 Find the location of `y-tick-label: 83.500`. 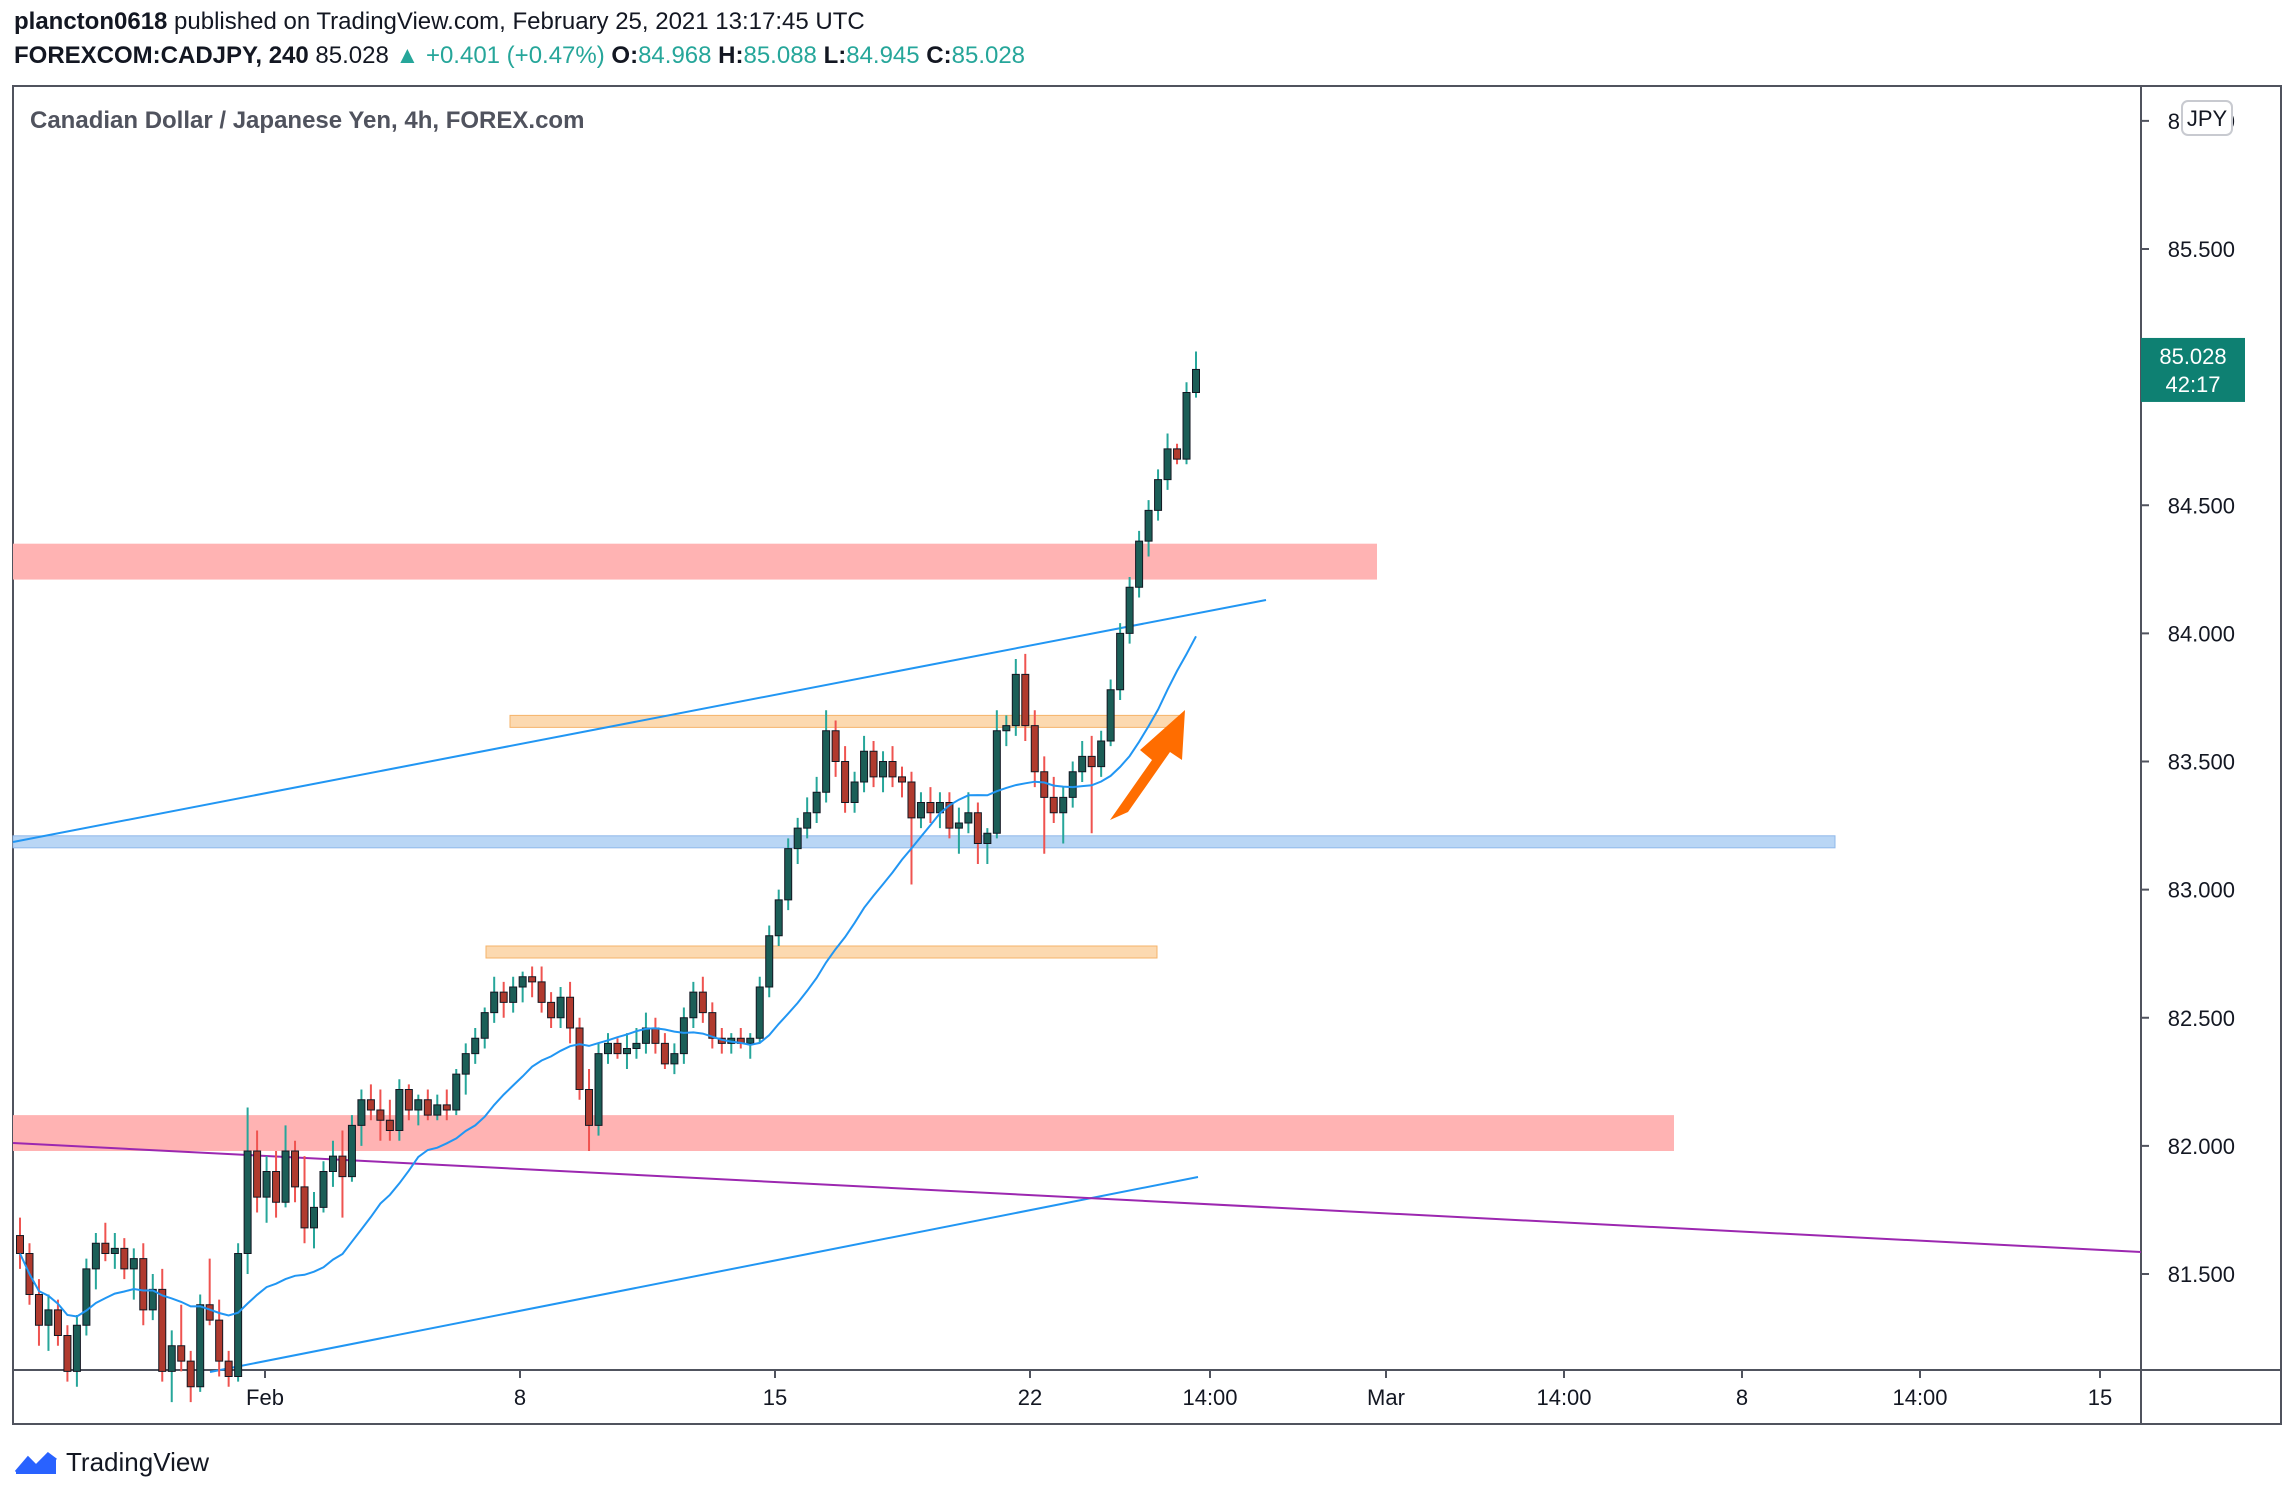

y-tick-label: 83.500 is located at coordinates (2201, 762).